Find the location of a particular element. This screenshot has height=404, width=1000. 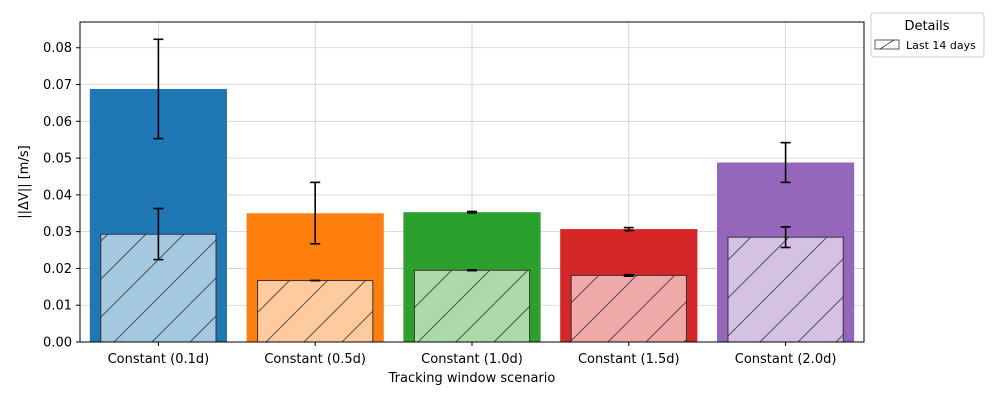

y-tick-label: 0.04 is located at coordinates (57, 195).